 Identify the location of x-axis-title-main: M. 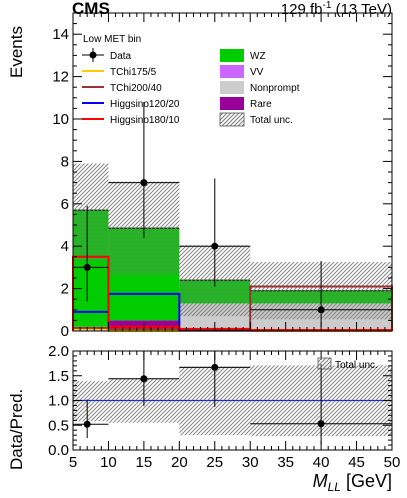
(320, 481).